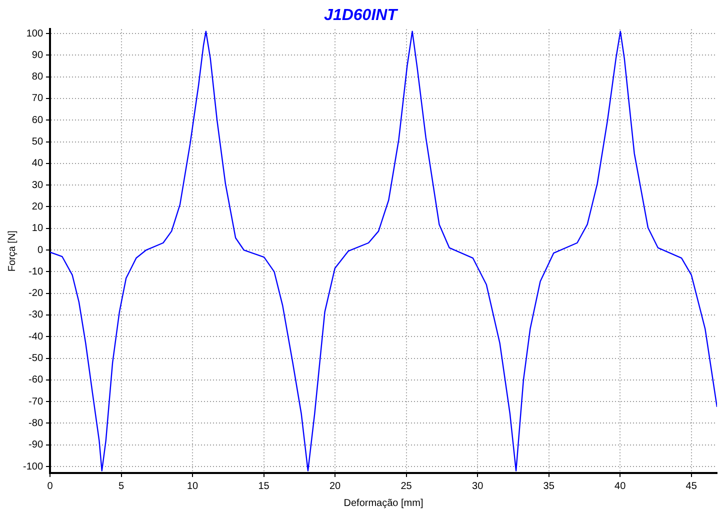 This screenshot has height=513, width=719. I want to click on y-tick-label: -40, so click(36, 336).